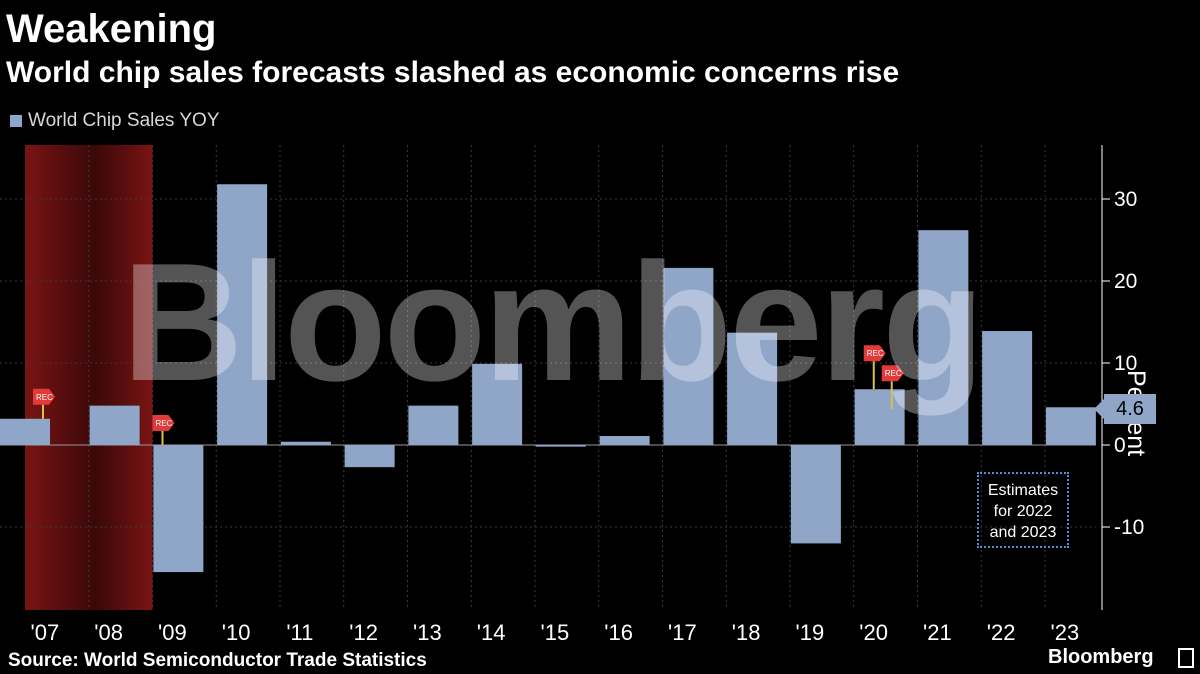  Describe the element at coordinates (682, 632) in the screenshot. I see `x-tick-label: '17` at that location.